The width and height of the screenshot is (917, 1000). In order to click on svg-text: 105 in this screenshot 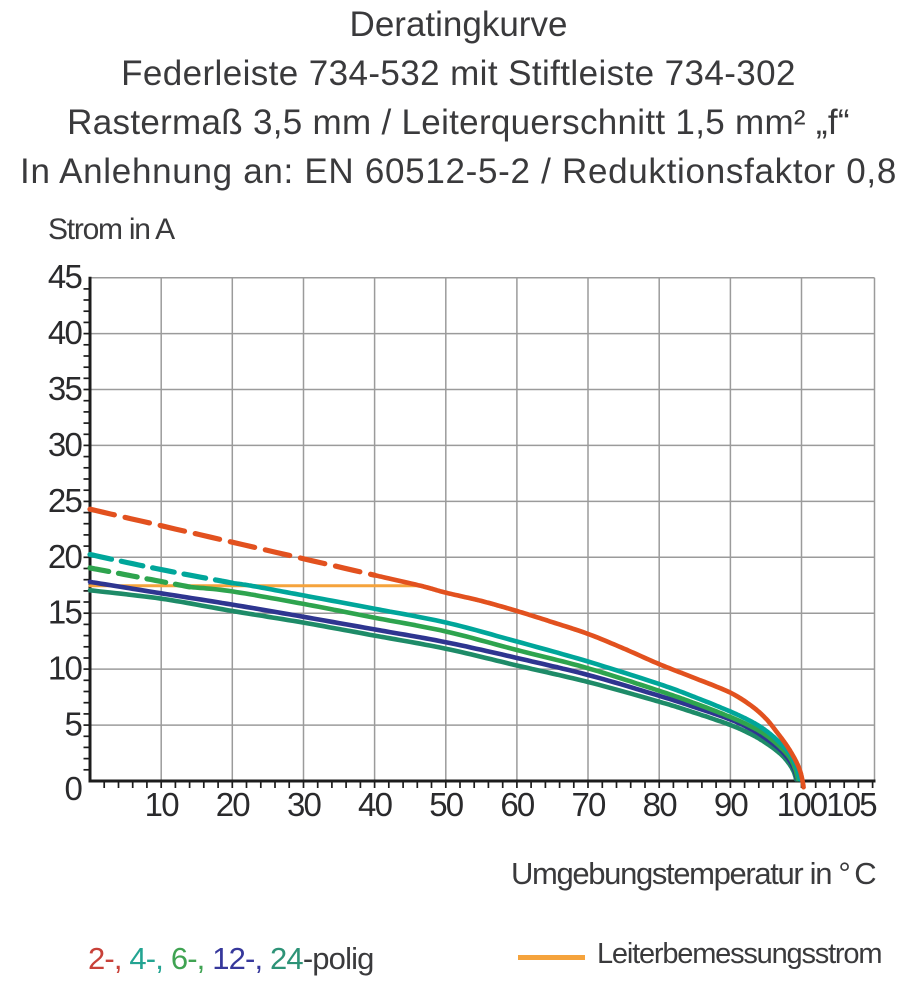, I will do `click(851, 804)`.